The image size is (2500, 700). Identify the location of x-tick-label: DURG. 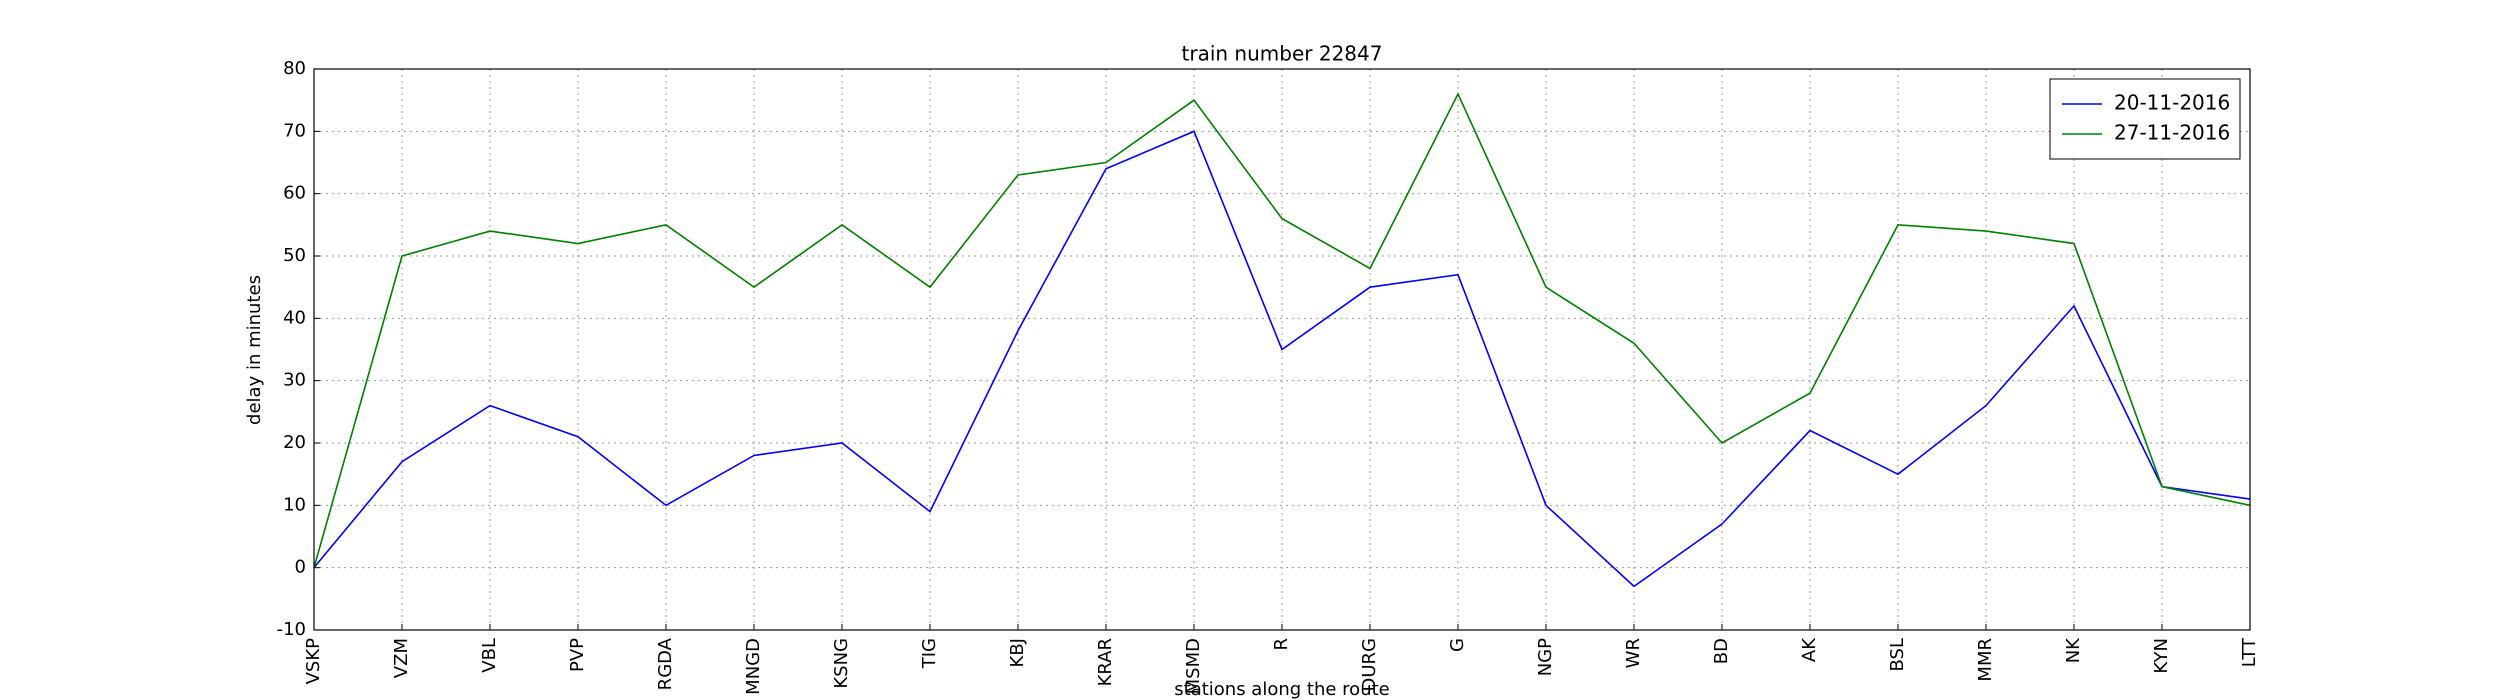
(1369, 665).